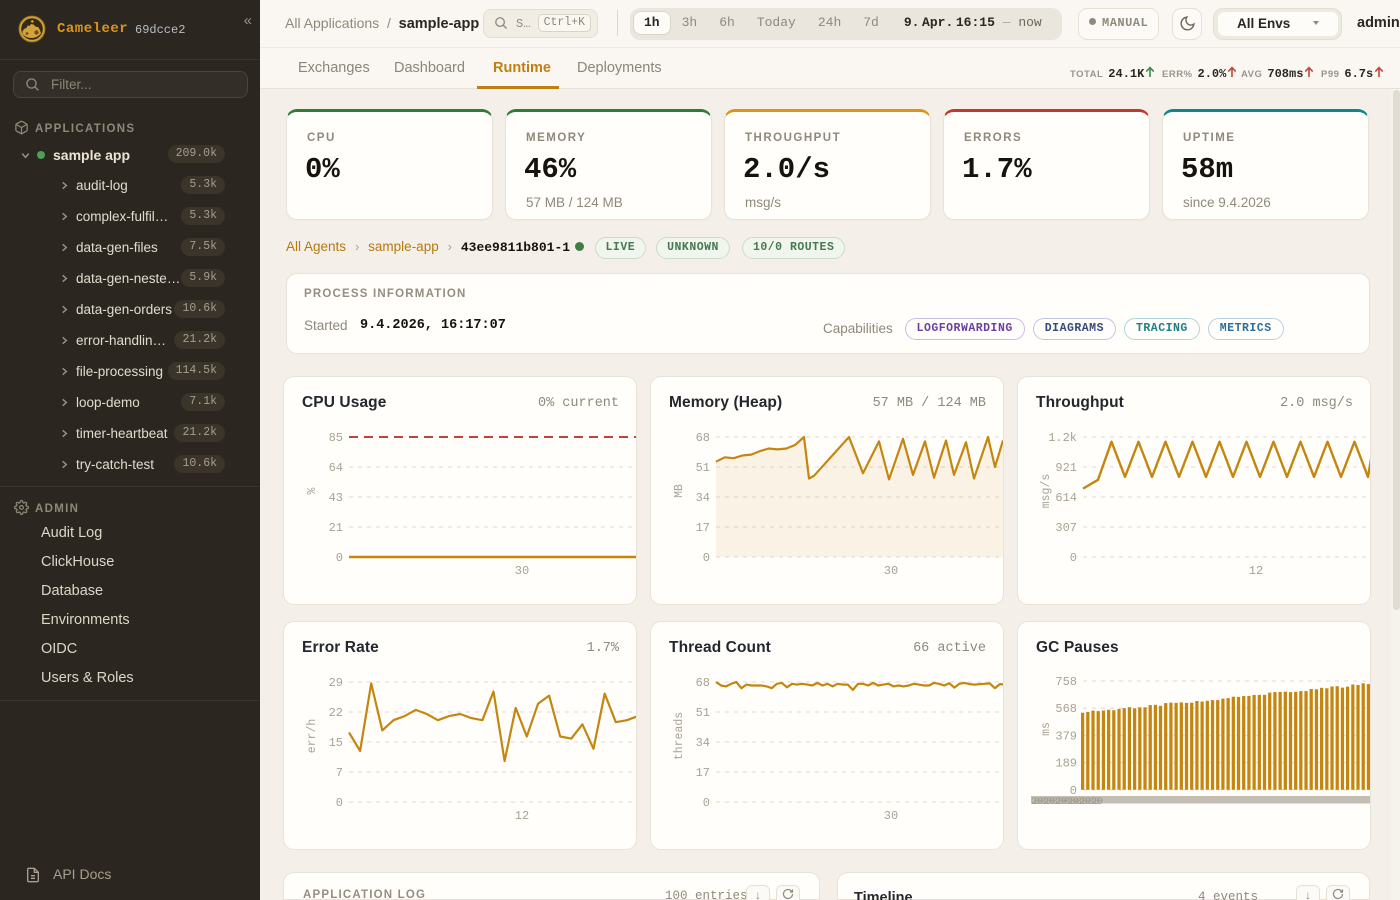 This screenshot has height=900, width=1400. Describe the element at coordinates (1066, 764) in the screenshot. I see `svg-text: 189` at that location.